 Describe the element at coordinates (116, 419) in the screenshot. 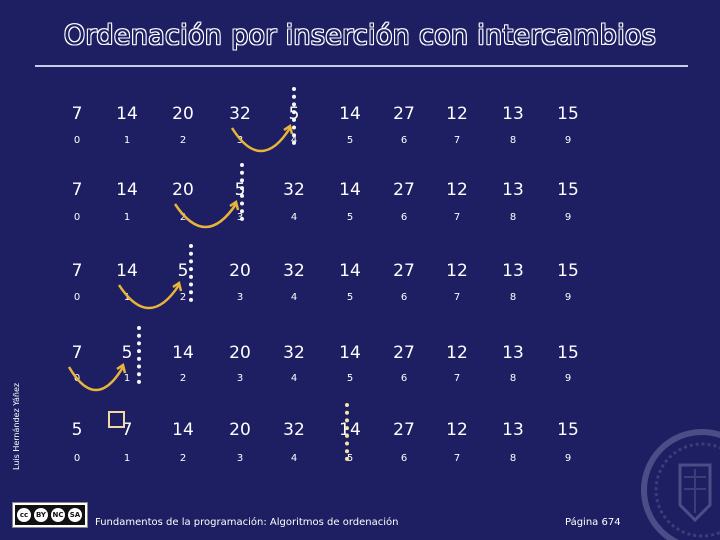

I see `missing-glyph-icon` at that location.